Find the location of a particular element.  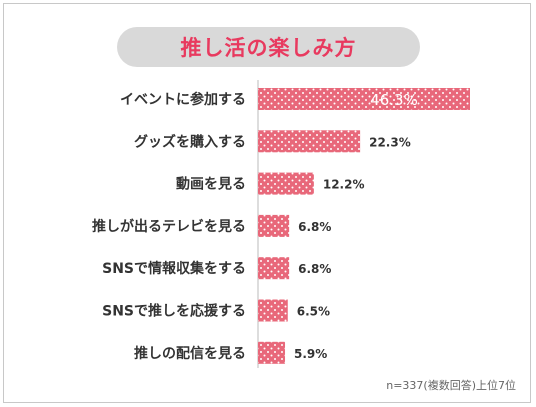

value-label: 12.2% is located at coordinates (344, 185).